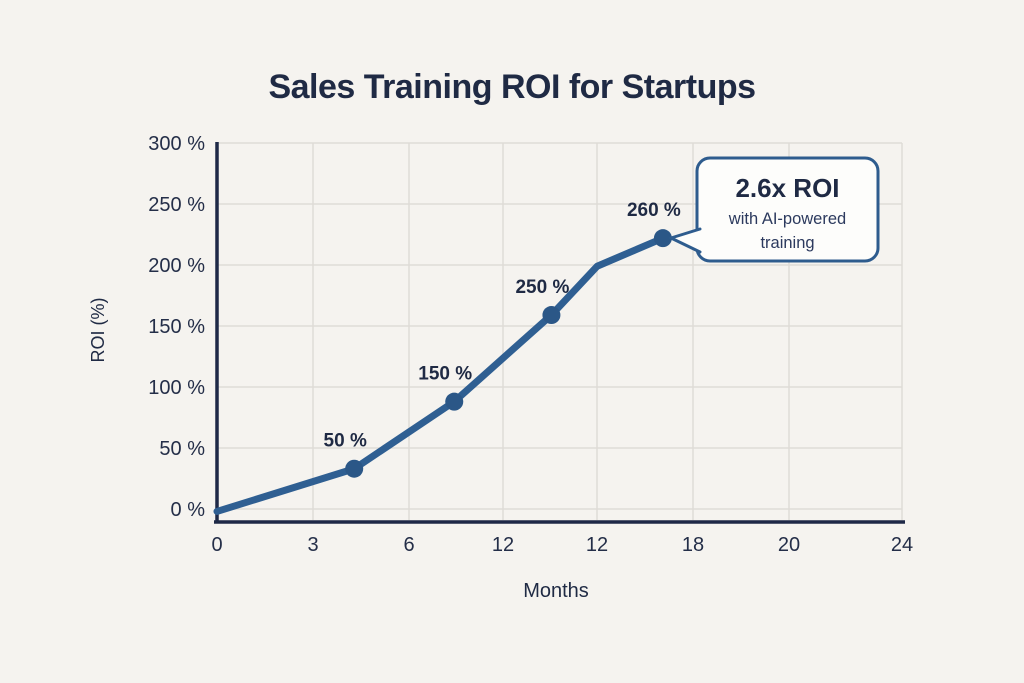 This screenshot has width=1024, height=683. What do you see at coordinates (789, 545) in the screenshot?
I see `x-tick-label: 20` at bounding box center [789, 545].